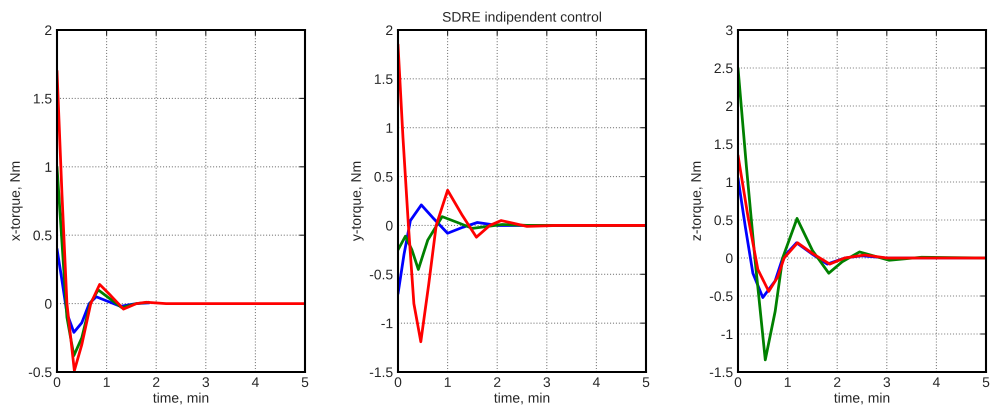 This screenshot has width=995, height=416. I want to click on line-series, so click(862, 223).